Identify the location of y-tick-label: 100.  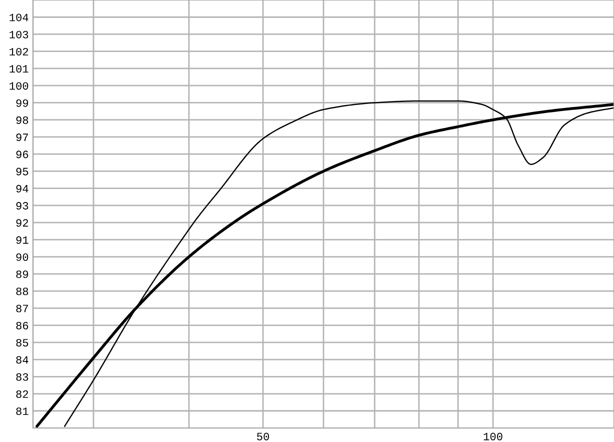
(19, 86).